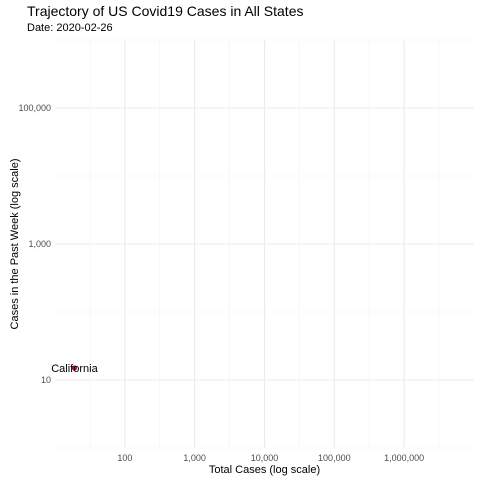 This screenshot has width=480, height=480. I want to click on point-label: California, so click(74, 369).